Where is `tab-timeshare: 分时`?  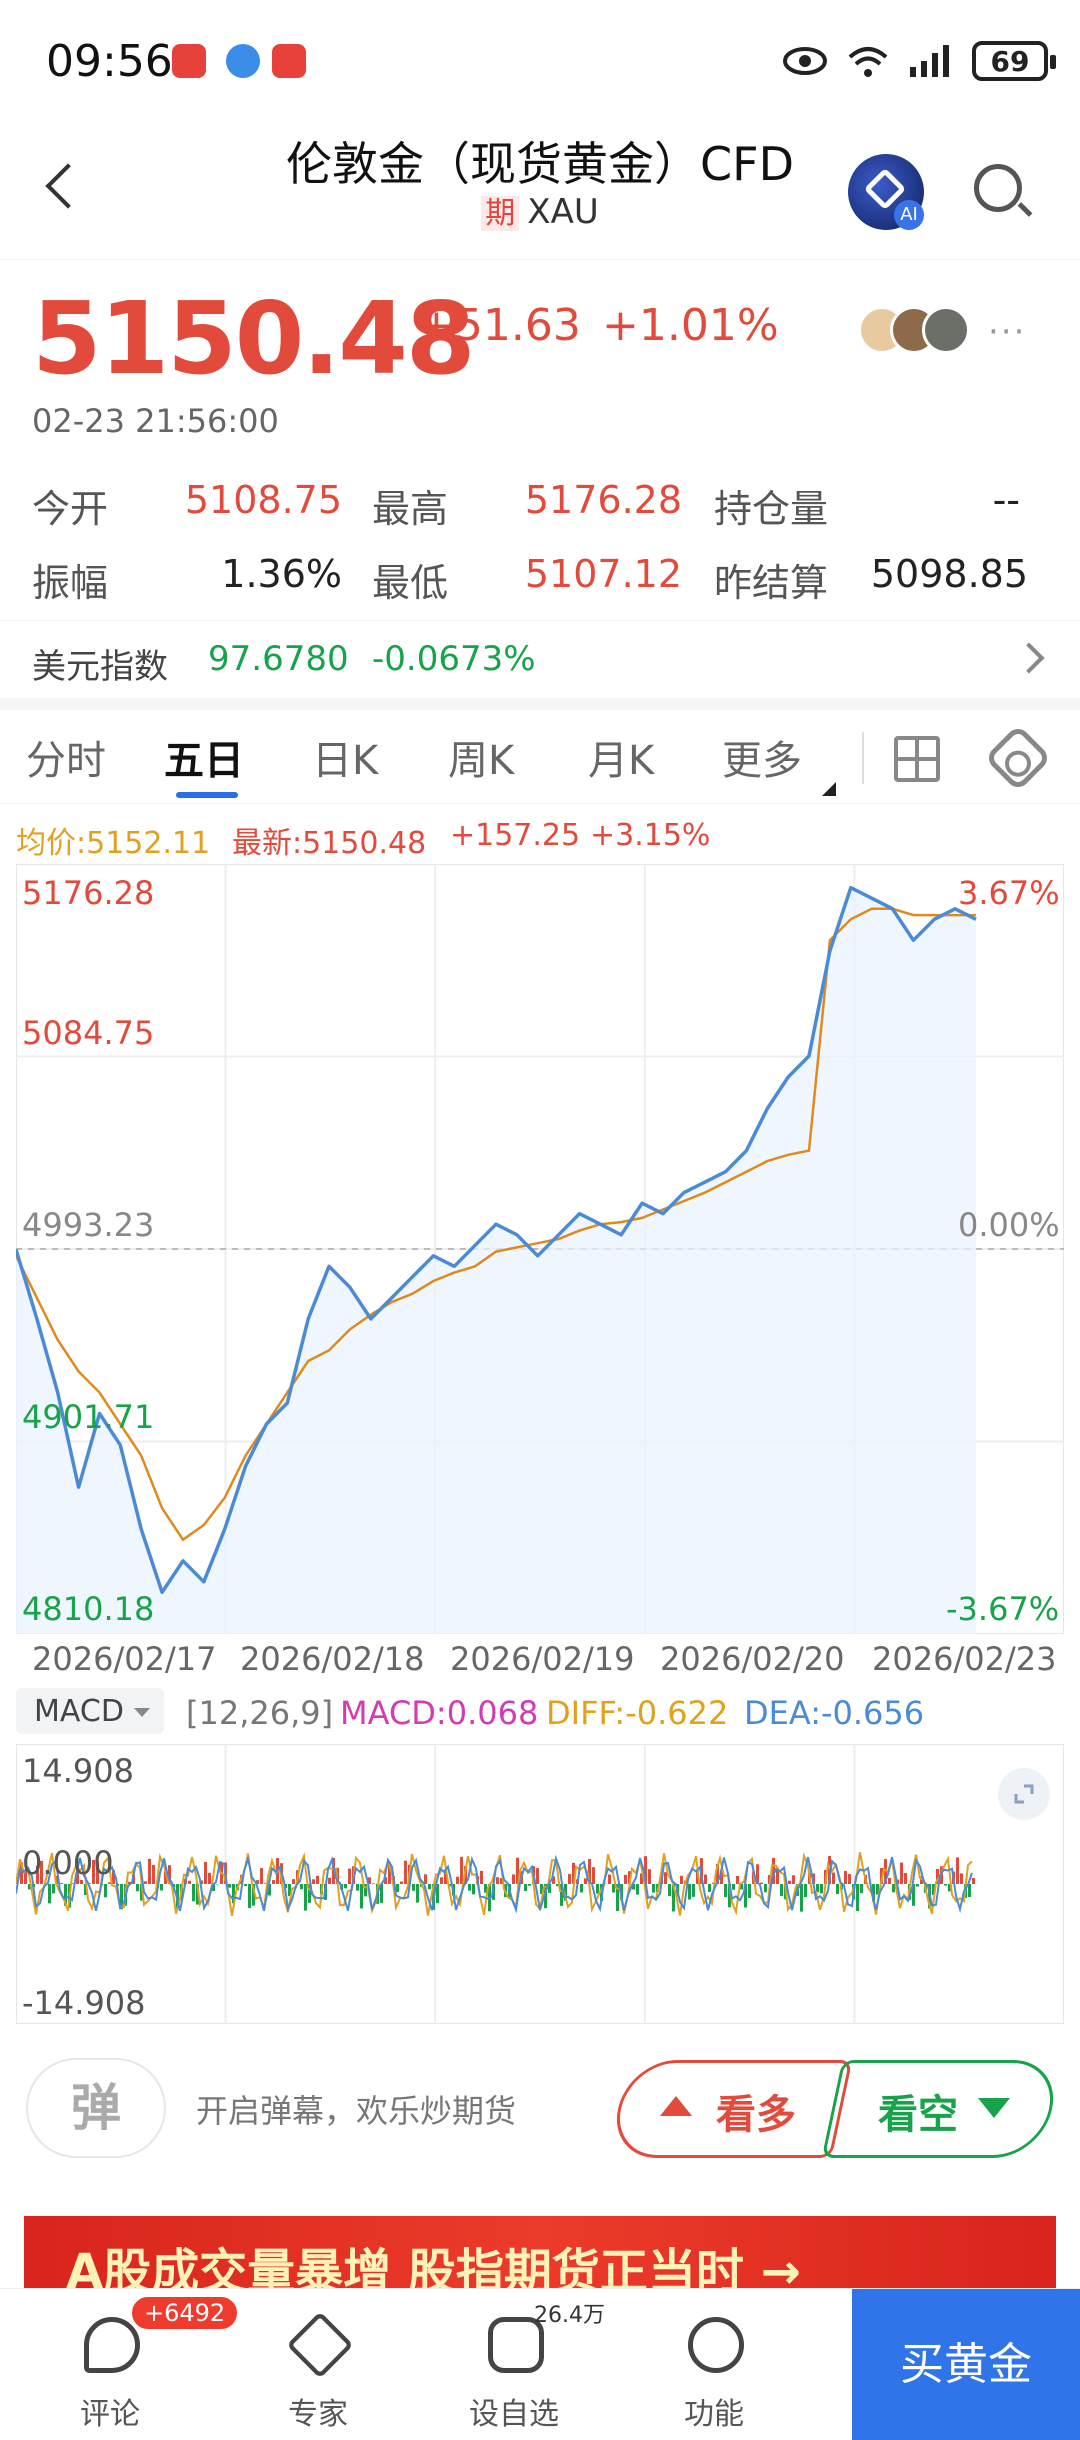
tab-timeshare: 分时 is located at coordinates (66, 761).